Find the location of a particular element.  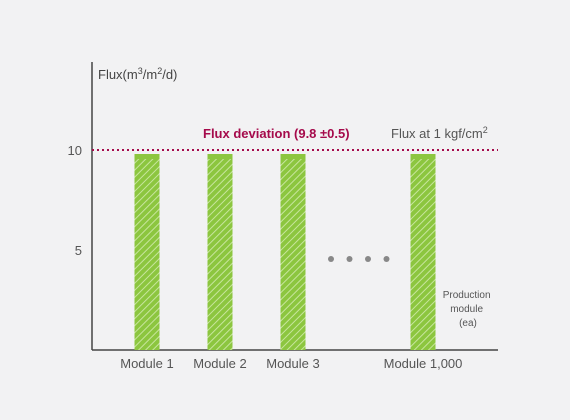

x-category-label: Module 3 is located at coordinates (292, 363).